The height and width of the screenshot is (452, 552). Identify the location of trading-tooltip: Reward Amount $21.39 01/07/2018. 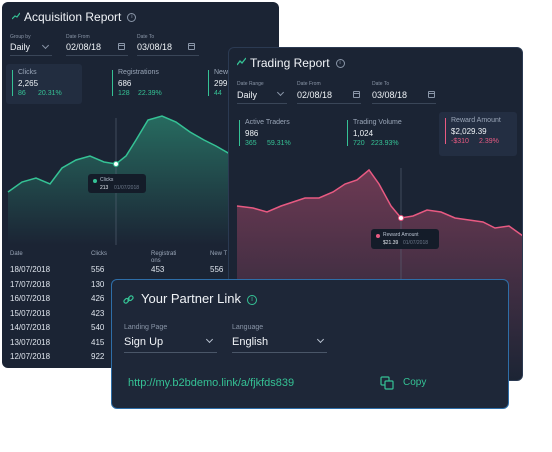
(405, 239).